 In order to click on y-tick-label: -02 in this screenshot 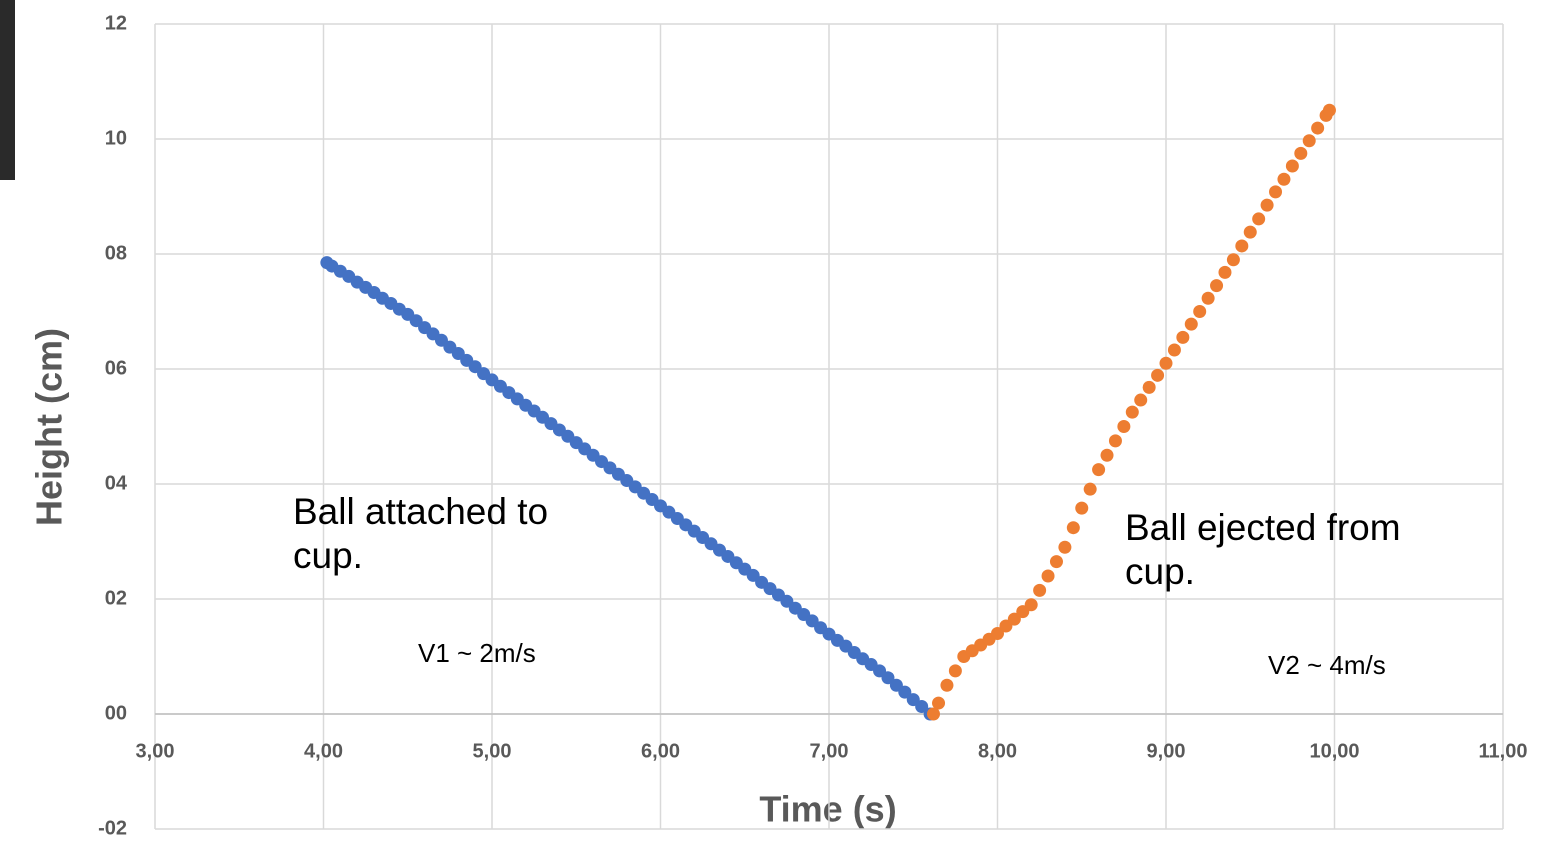, I will do `click(112, 828)`.